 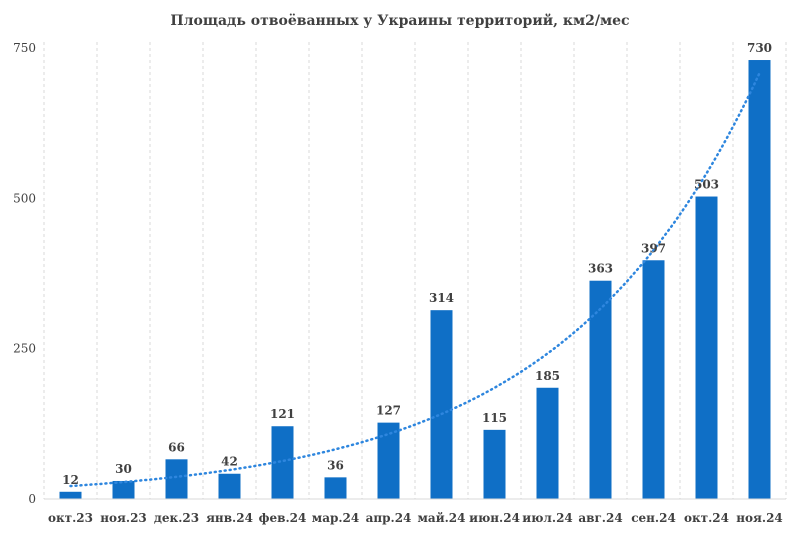 I want to click on x-tick-label: май.24, so click(x=442, y=518).